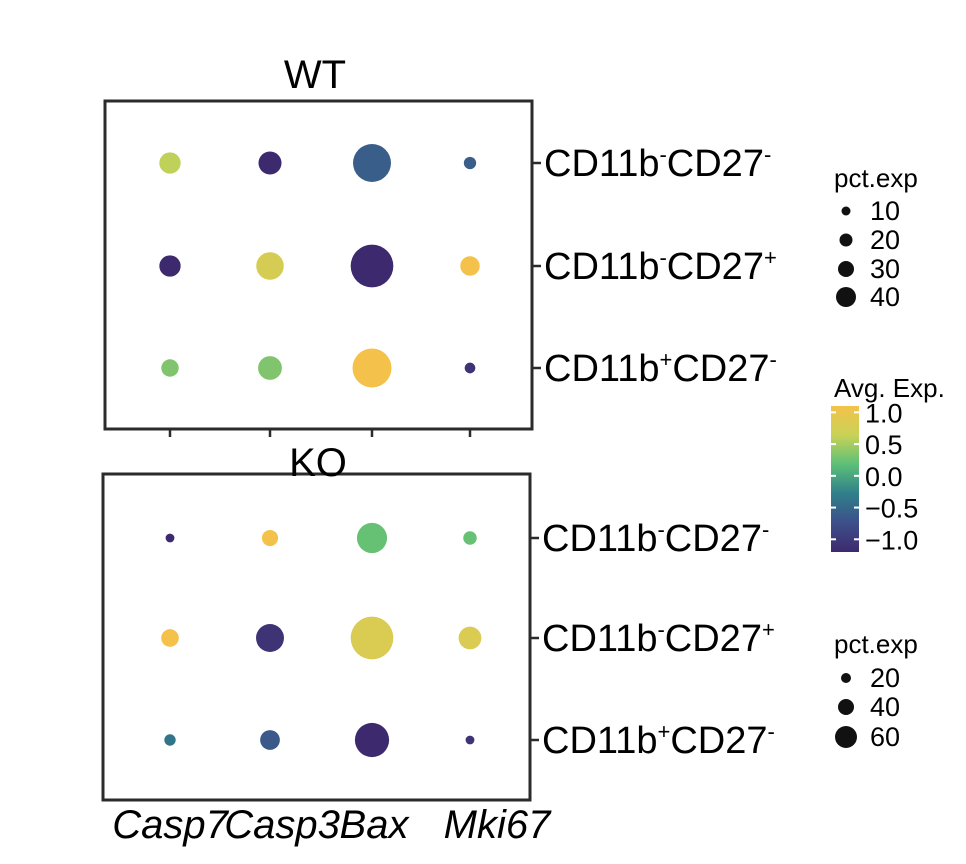  Describe the element at coordinates (170, 740) in the screenshot. I see `dot-ko-r2-casp7` at that location.